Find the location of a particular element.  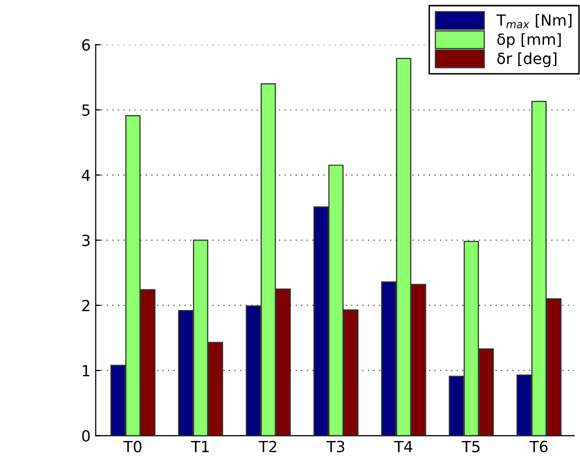

y-tick-label: 5 is located at coordinates (86, 110).